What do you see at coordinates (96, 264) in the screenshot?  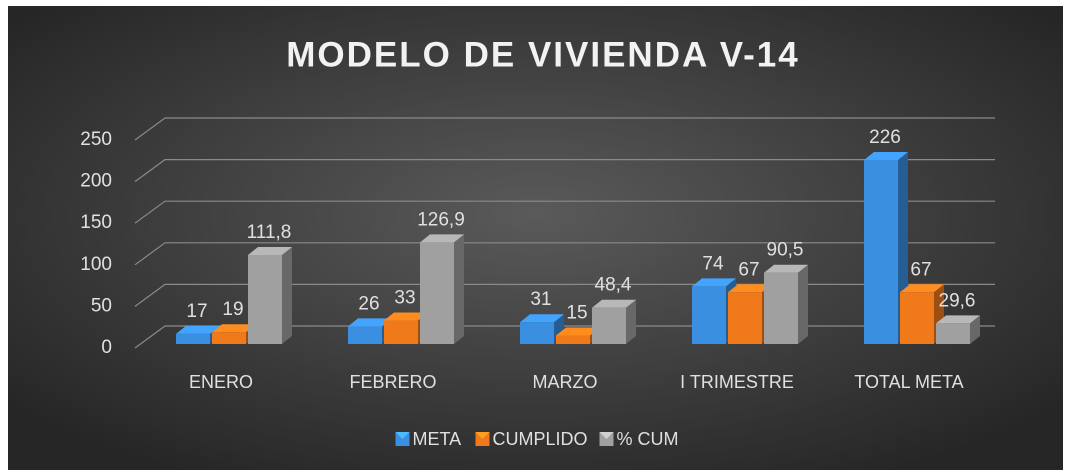 I see `y-tick-label: 100` at bounding box center [96, 264].